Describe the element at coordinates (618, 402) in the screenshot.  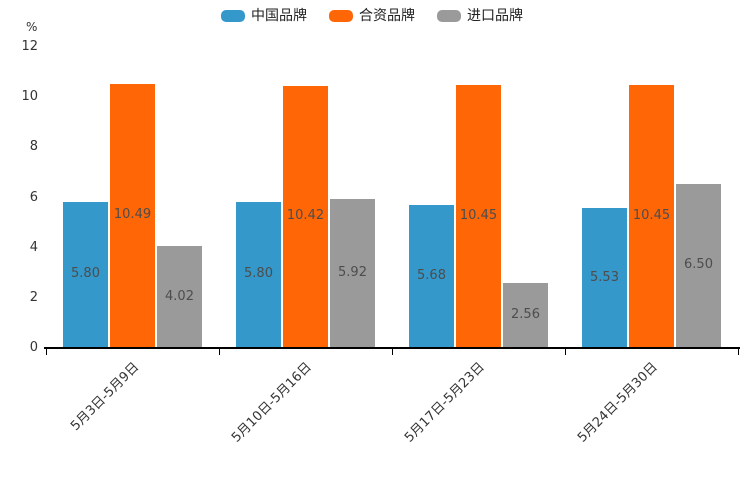
I see `x-category-label: 5月24日-5月30日` at that location.